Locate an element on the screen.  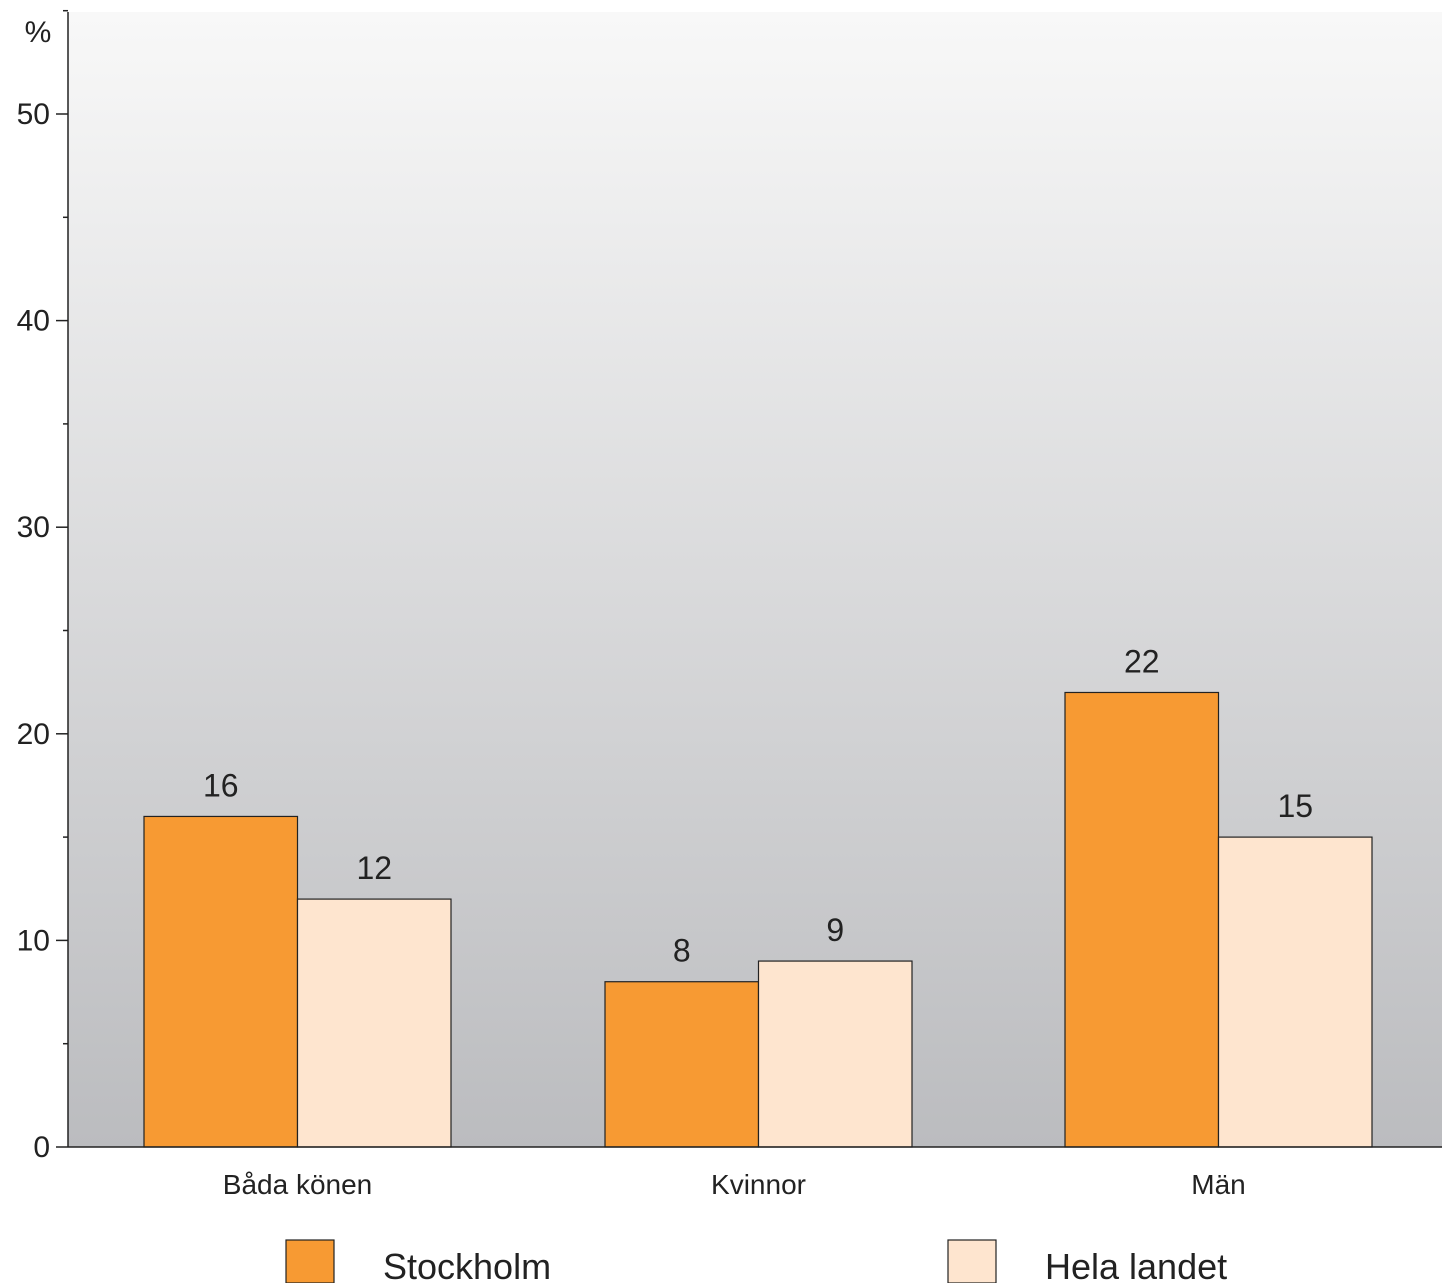
data-label: 22 is located at coordinates (1142, 661).